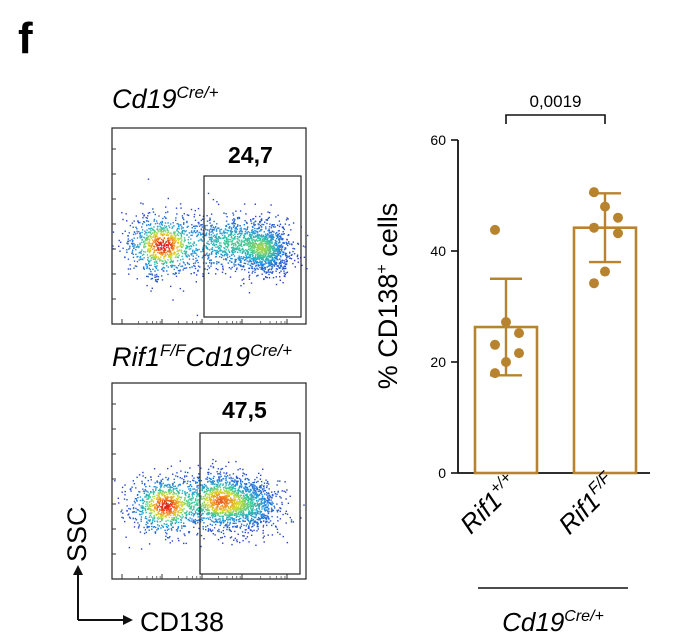  What do you see at coordinates (382, 268) in the screenshot?
I see `y-axis-title-sup: +` at bounding box center [382, 268].